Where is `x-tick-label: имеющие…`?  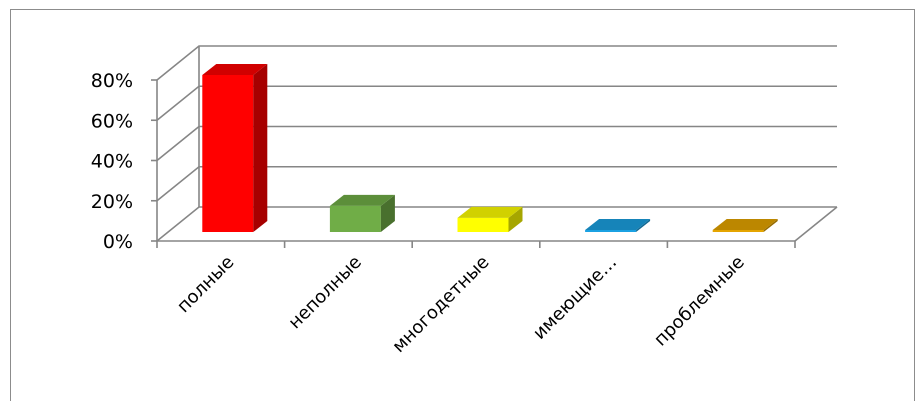
x-tick-label: имеющие… is located at coordinates (575, 298).